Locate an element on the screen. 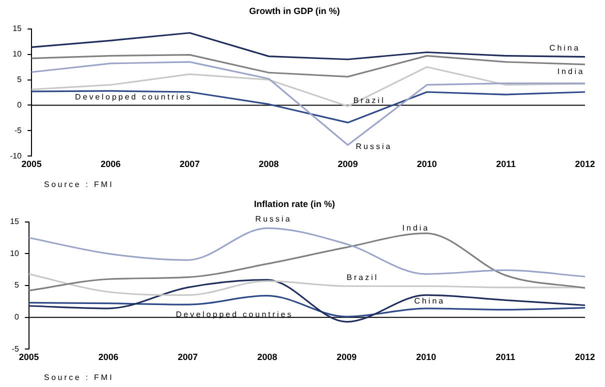  chart-title: Growth in GDP (in %) is located at coordinates (294, 11).